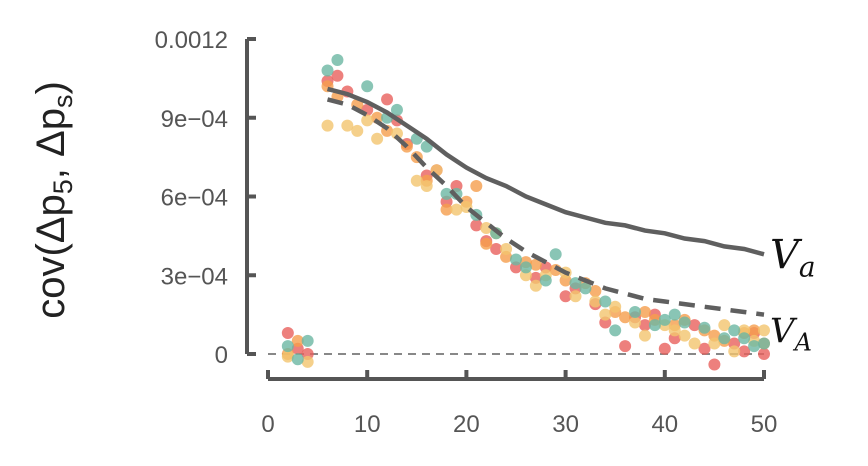 The height and width of the screenshot is (466, 868). What do you see at coordinates (51, 87) in the screenshot?
I see `y-axis-label-suffix: )` at bounding box center [51, 87].